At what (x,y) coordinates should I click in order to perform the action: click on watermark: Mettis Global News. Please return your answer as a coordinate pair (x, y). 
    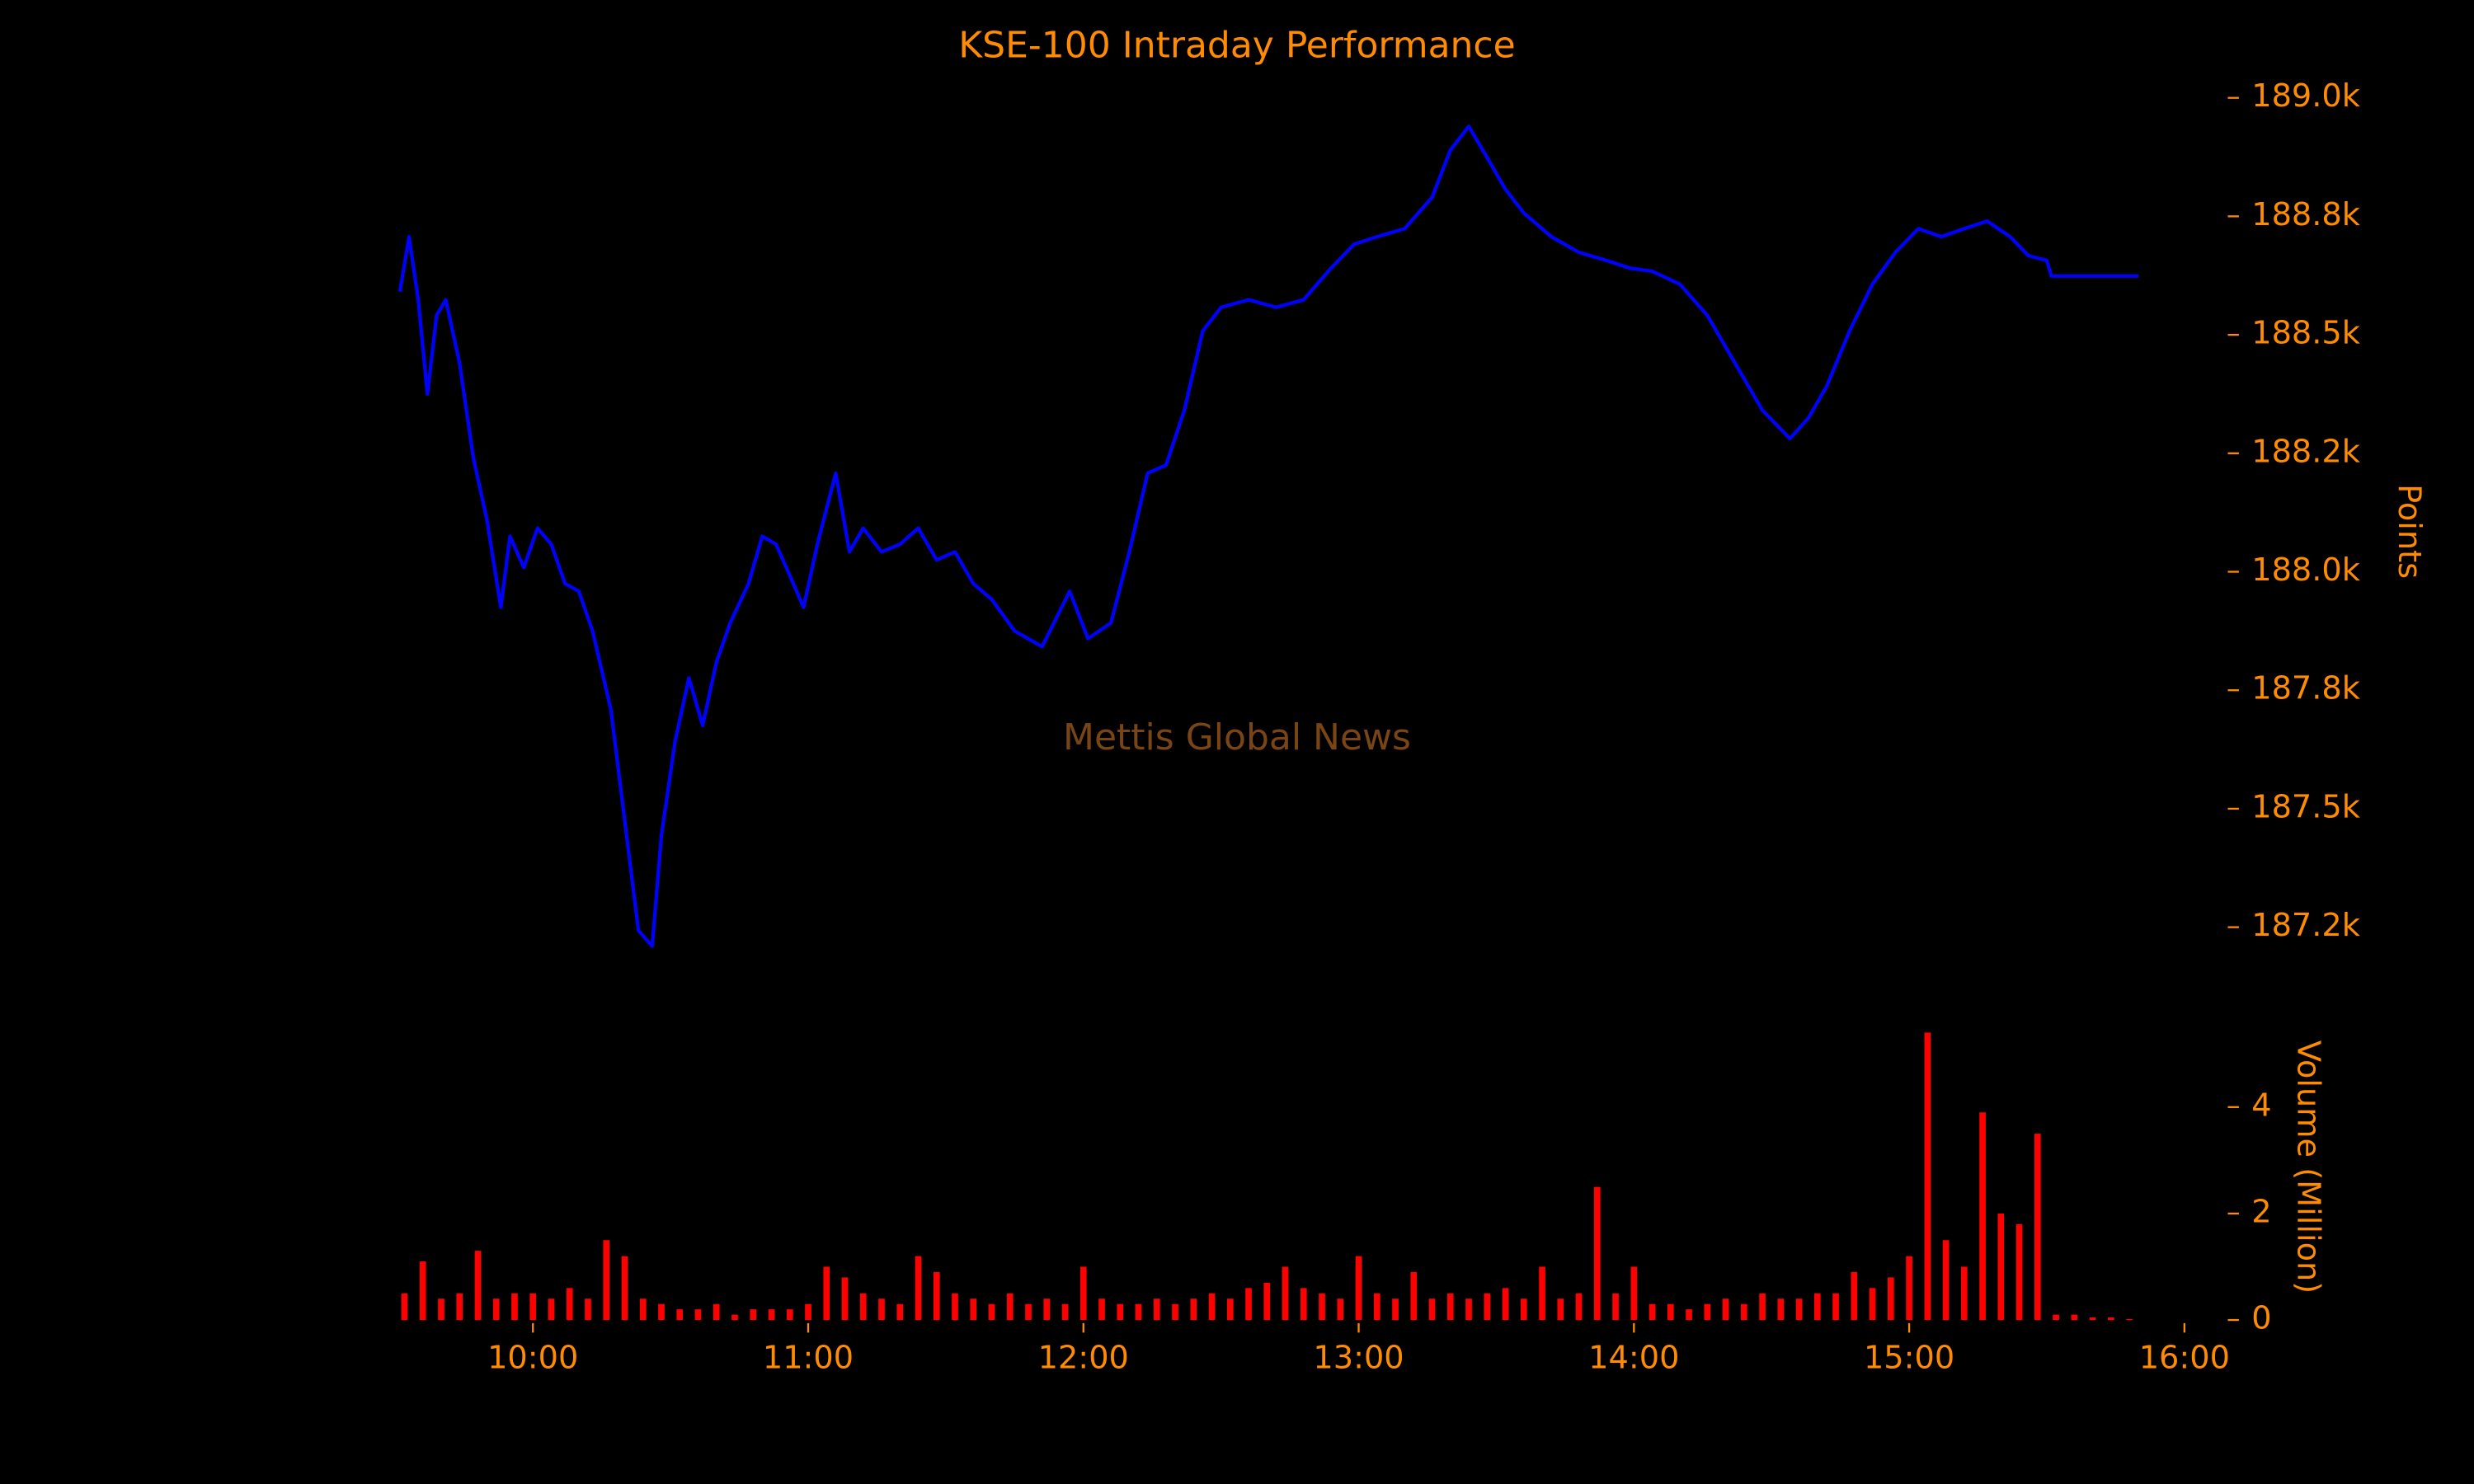
    Looking at the image, I should click on (1237, 737).